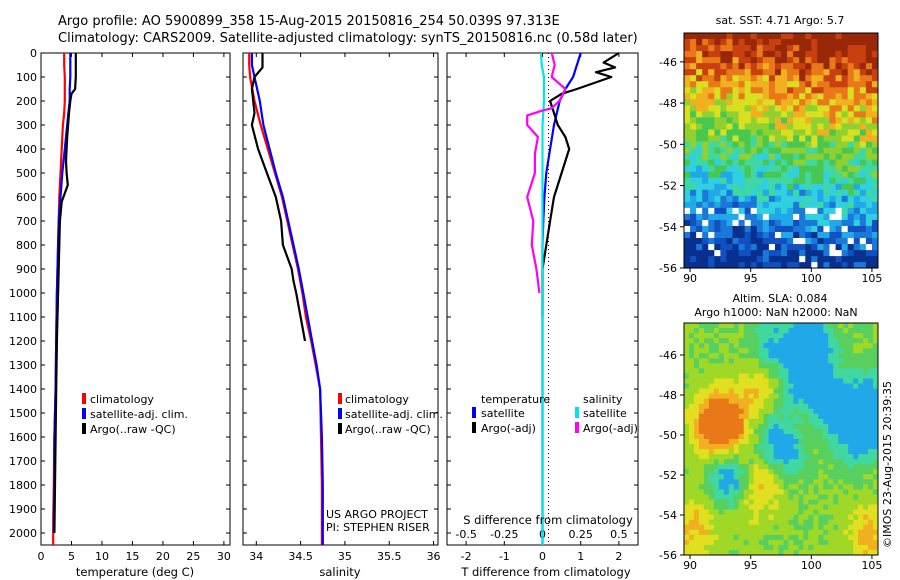 Image resolution: width=900 pixels, height=580 pixels. Describe the element at coordinates (378, 527) in the screenshot. I see `pi-credit: PI: STEPHEN RISER` at that location.